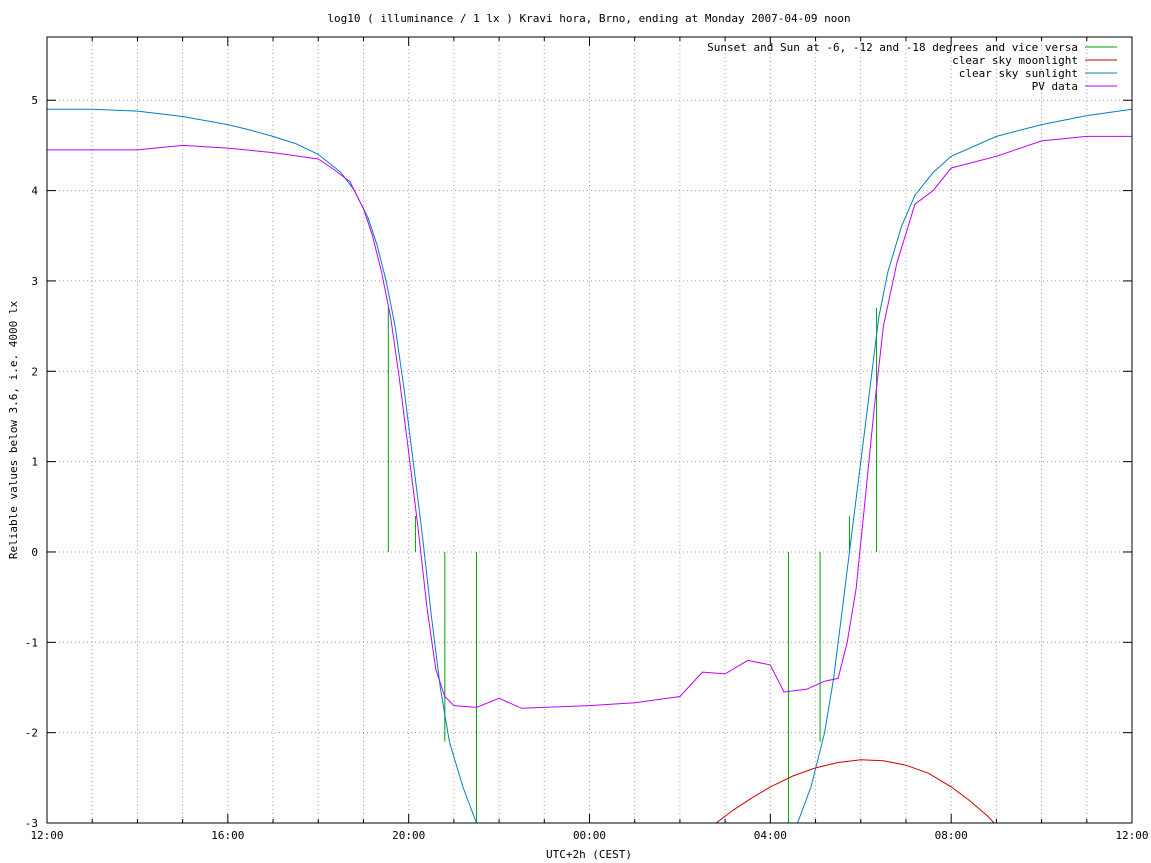  What do you see at coordinates (34, 100) in the screenshot?
I see `y-tick-label: 5` at bounding box center [34, 100].